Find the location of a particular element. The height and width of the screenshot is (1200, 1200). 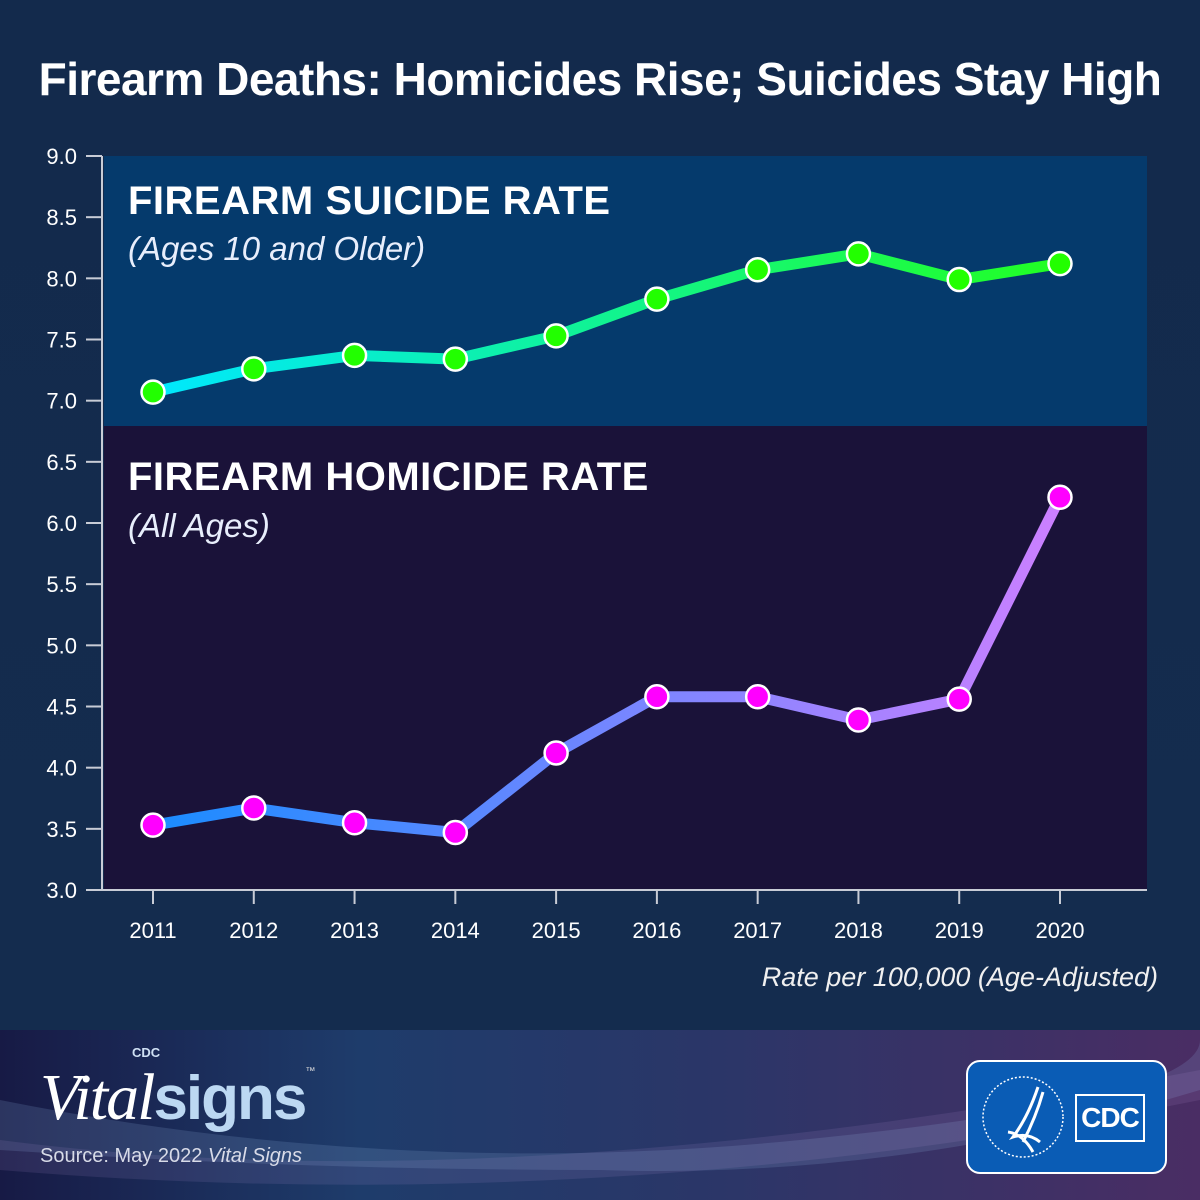

y-tick-label: 8.5 is located at coordinates (61, 217).